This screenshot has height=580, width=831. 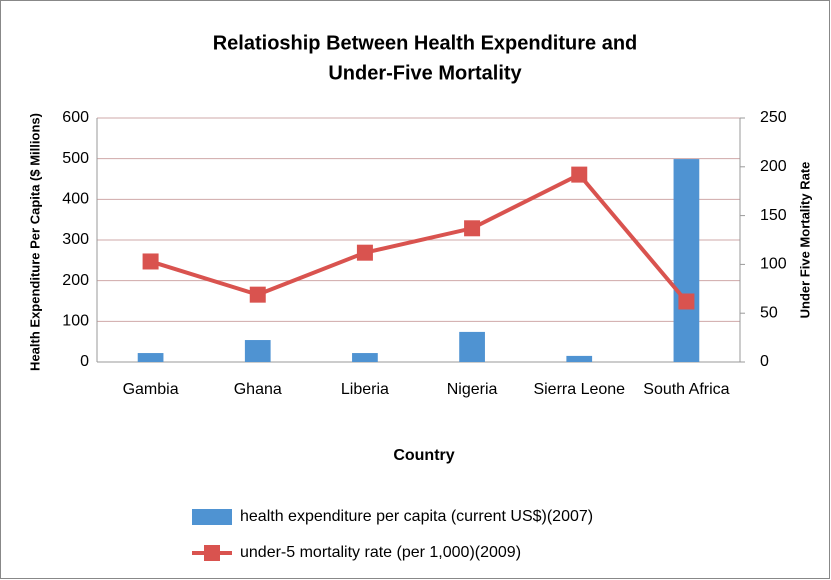 I want to click on y2-axis-title: Under Five Mortality Rate, so click(x=804, y=240).